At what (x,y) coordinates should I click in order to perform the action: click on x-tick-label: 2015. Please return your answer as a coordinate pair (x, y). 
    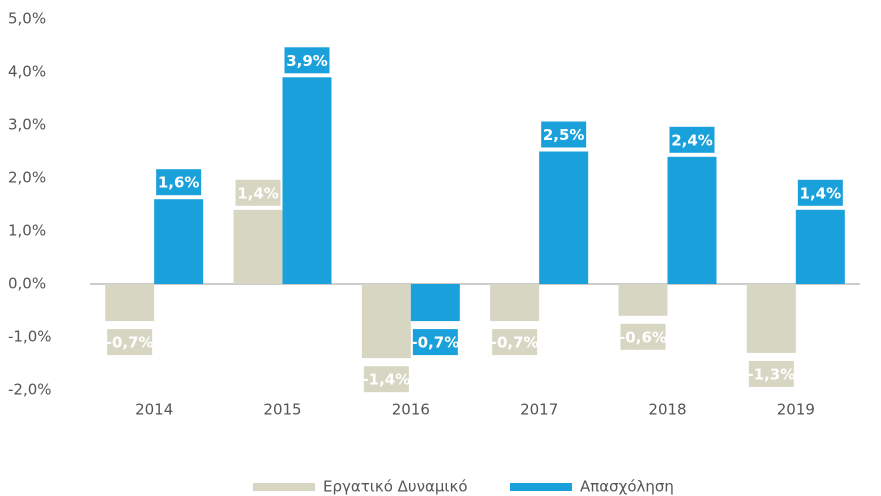
    Looking at the image, I should click on (282, 410).